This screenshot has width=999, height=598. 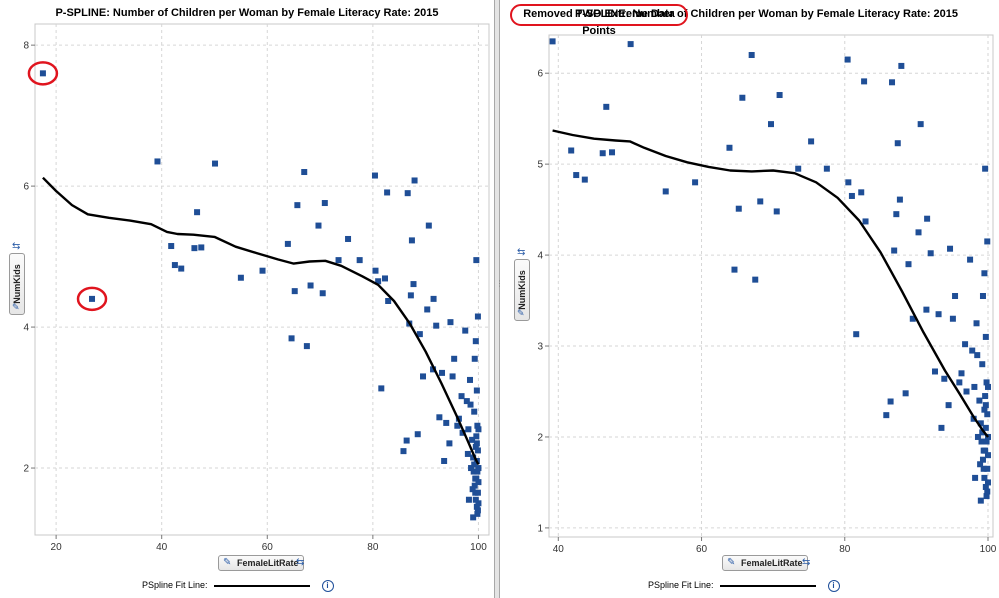 I want to click on y-tick-label: 6, so click(x=26, y=187).